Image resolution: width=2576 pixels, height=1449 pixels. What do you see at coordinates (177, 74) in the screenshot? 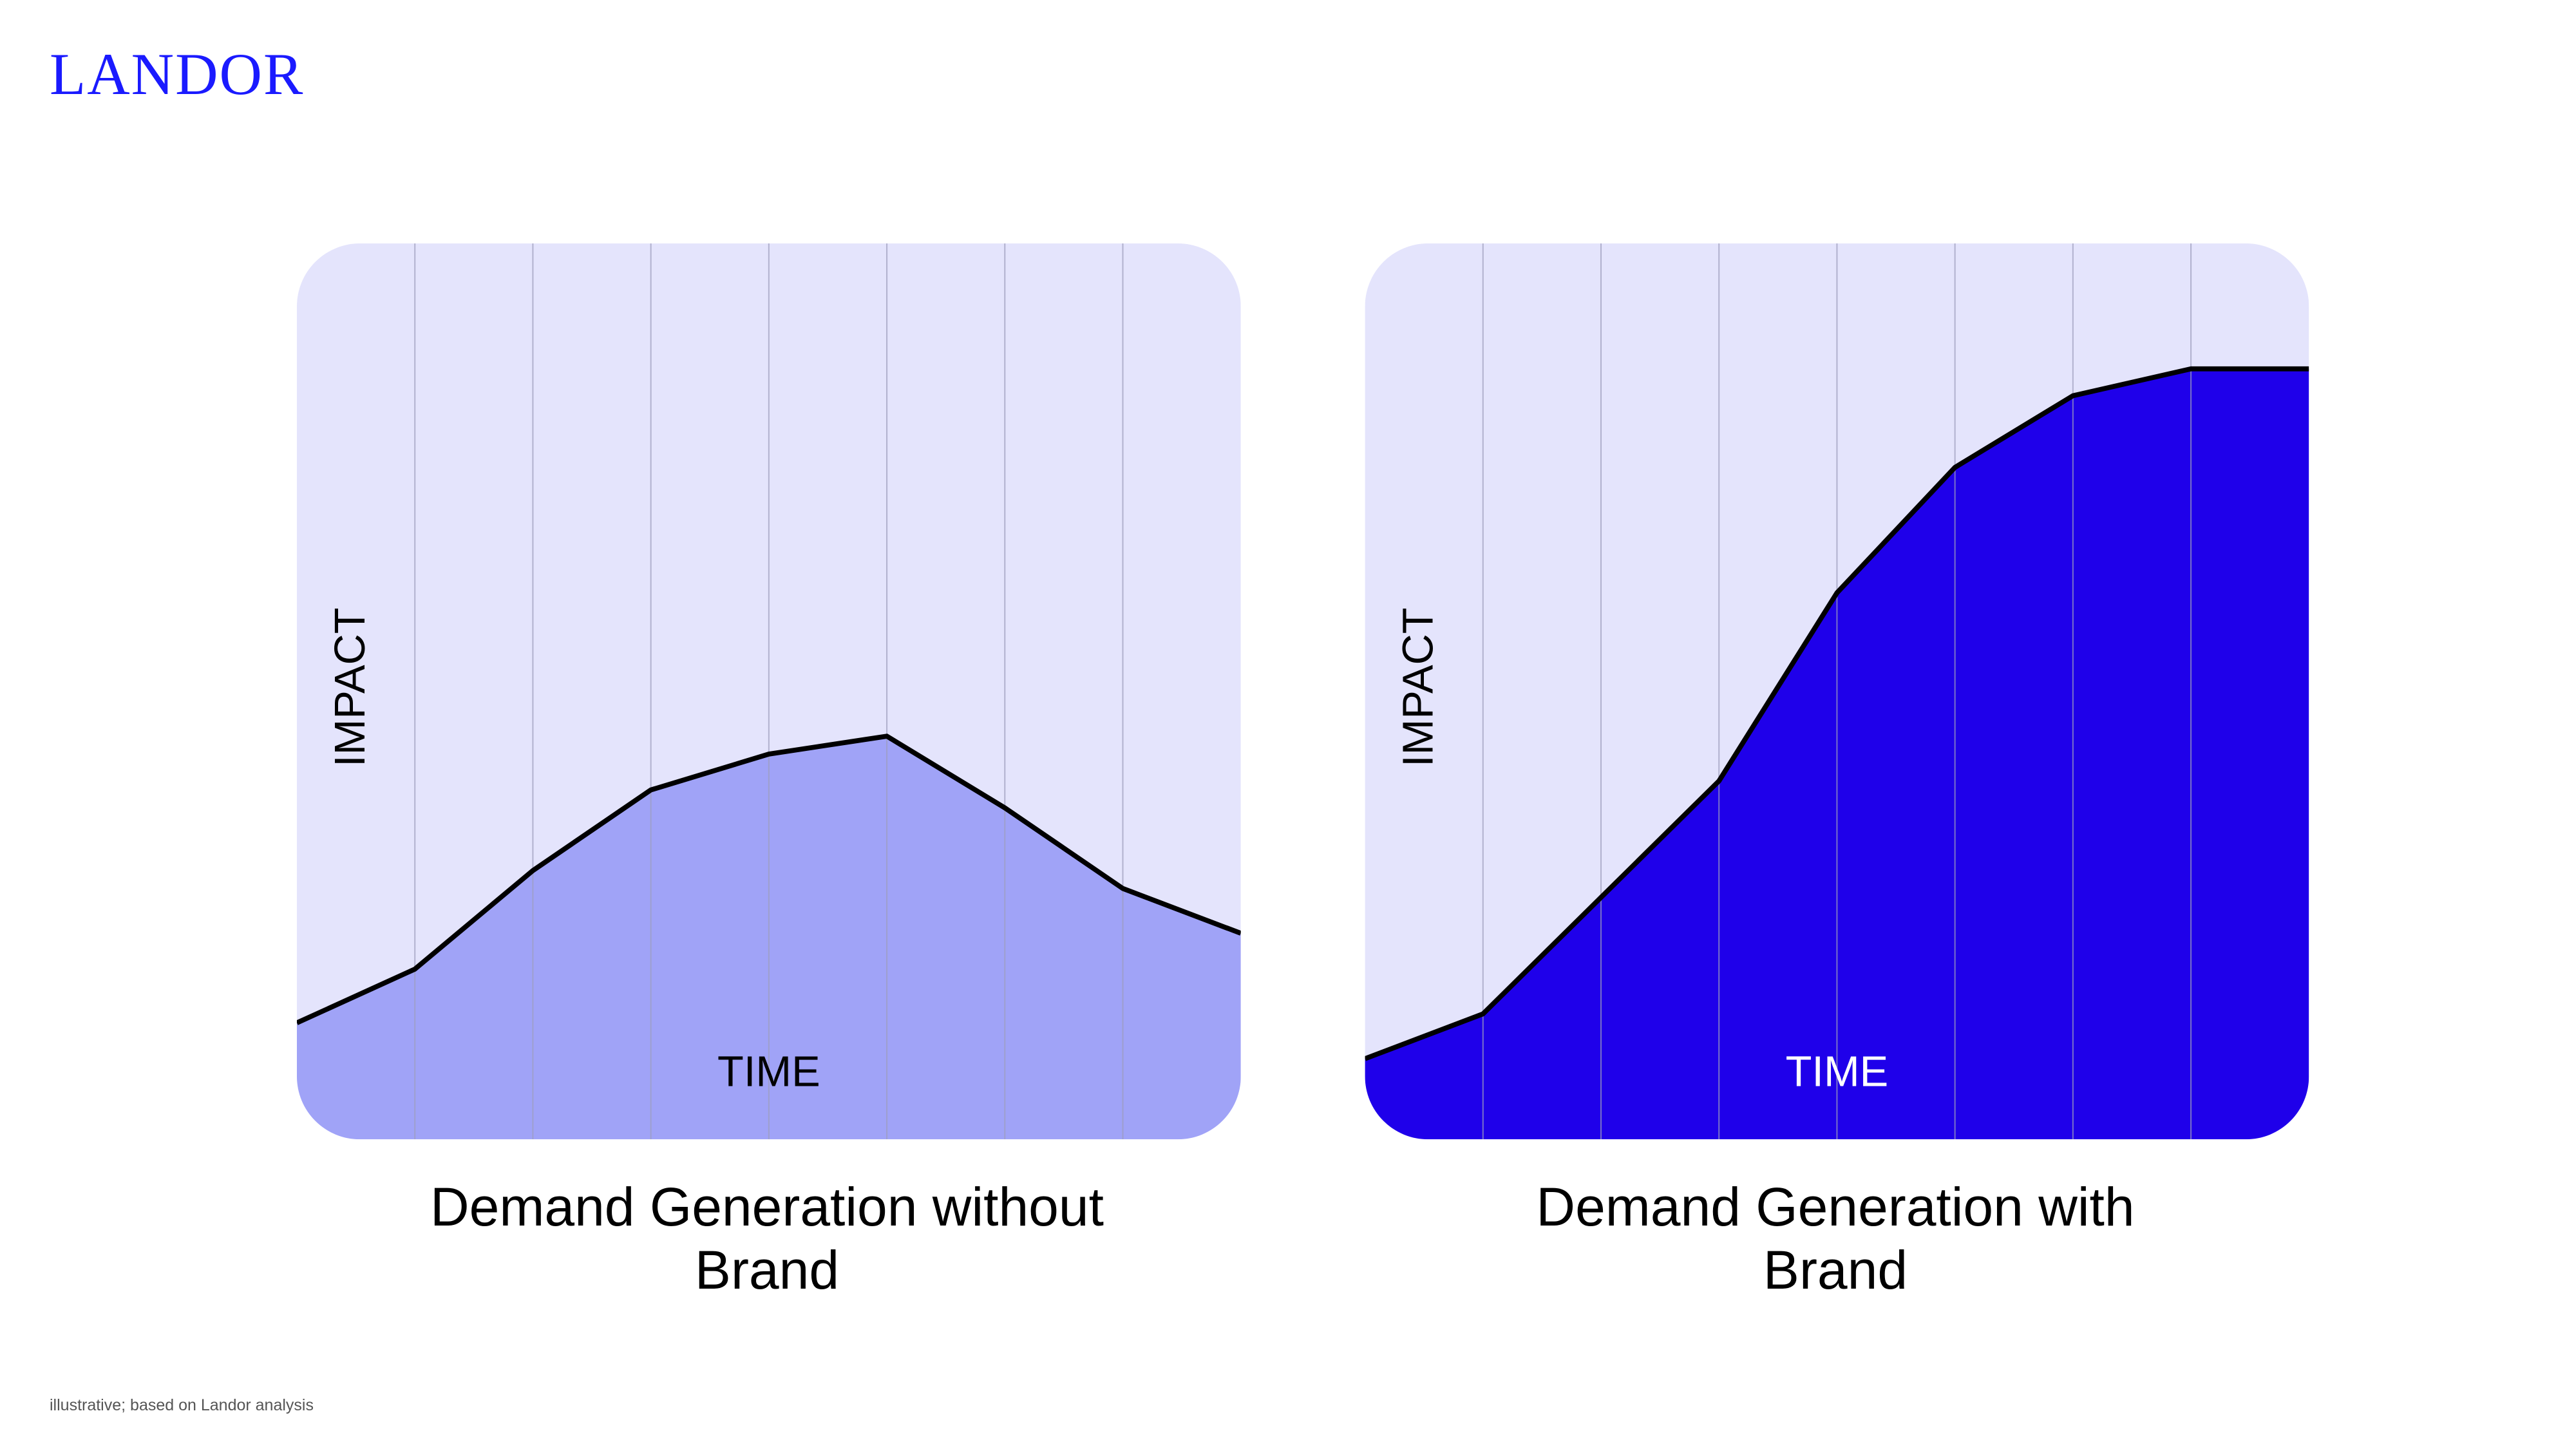
I see `logo: LANDOR` at bounding box center [177, 74].